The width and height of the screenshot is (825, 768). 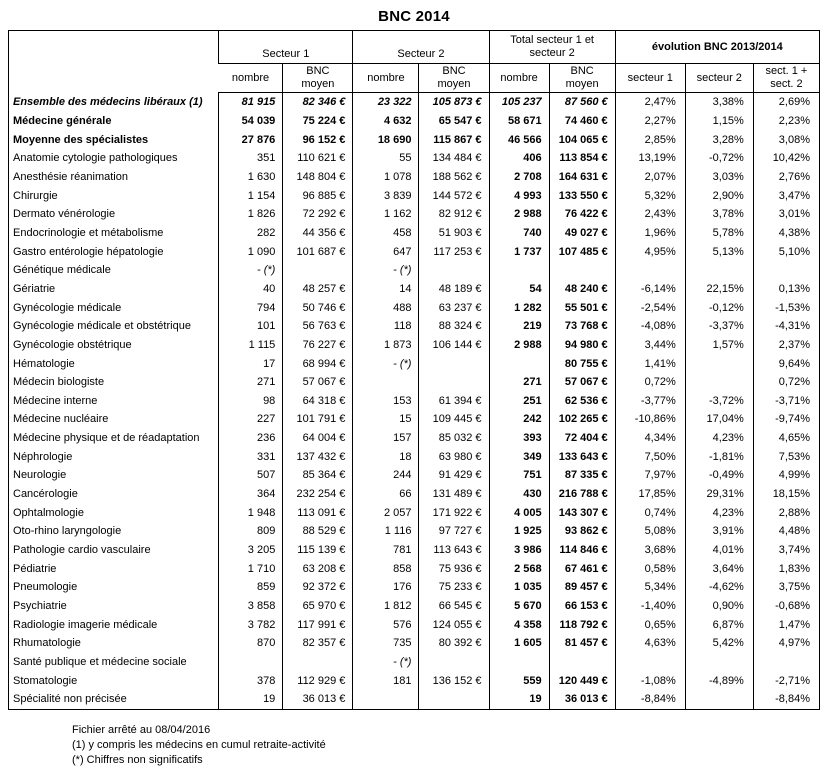 What do you see at coordinates (70, 699) in the screenshot?
I see `cell-specialty: Spécialité non précisée` at bounding box center [70, 699].